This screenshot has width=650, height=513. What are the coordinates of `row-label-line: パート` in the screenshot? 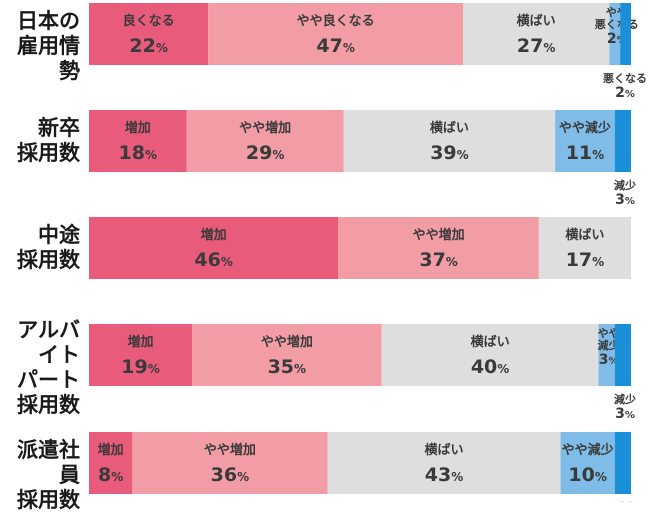 It's located at (48, 379).